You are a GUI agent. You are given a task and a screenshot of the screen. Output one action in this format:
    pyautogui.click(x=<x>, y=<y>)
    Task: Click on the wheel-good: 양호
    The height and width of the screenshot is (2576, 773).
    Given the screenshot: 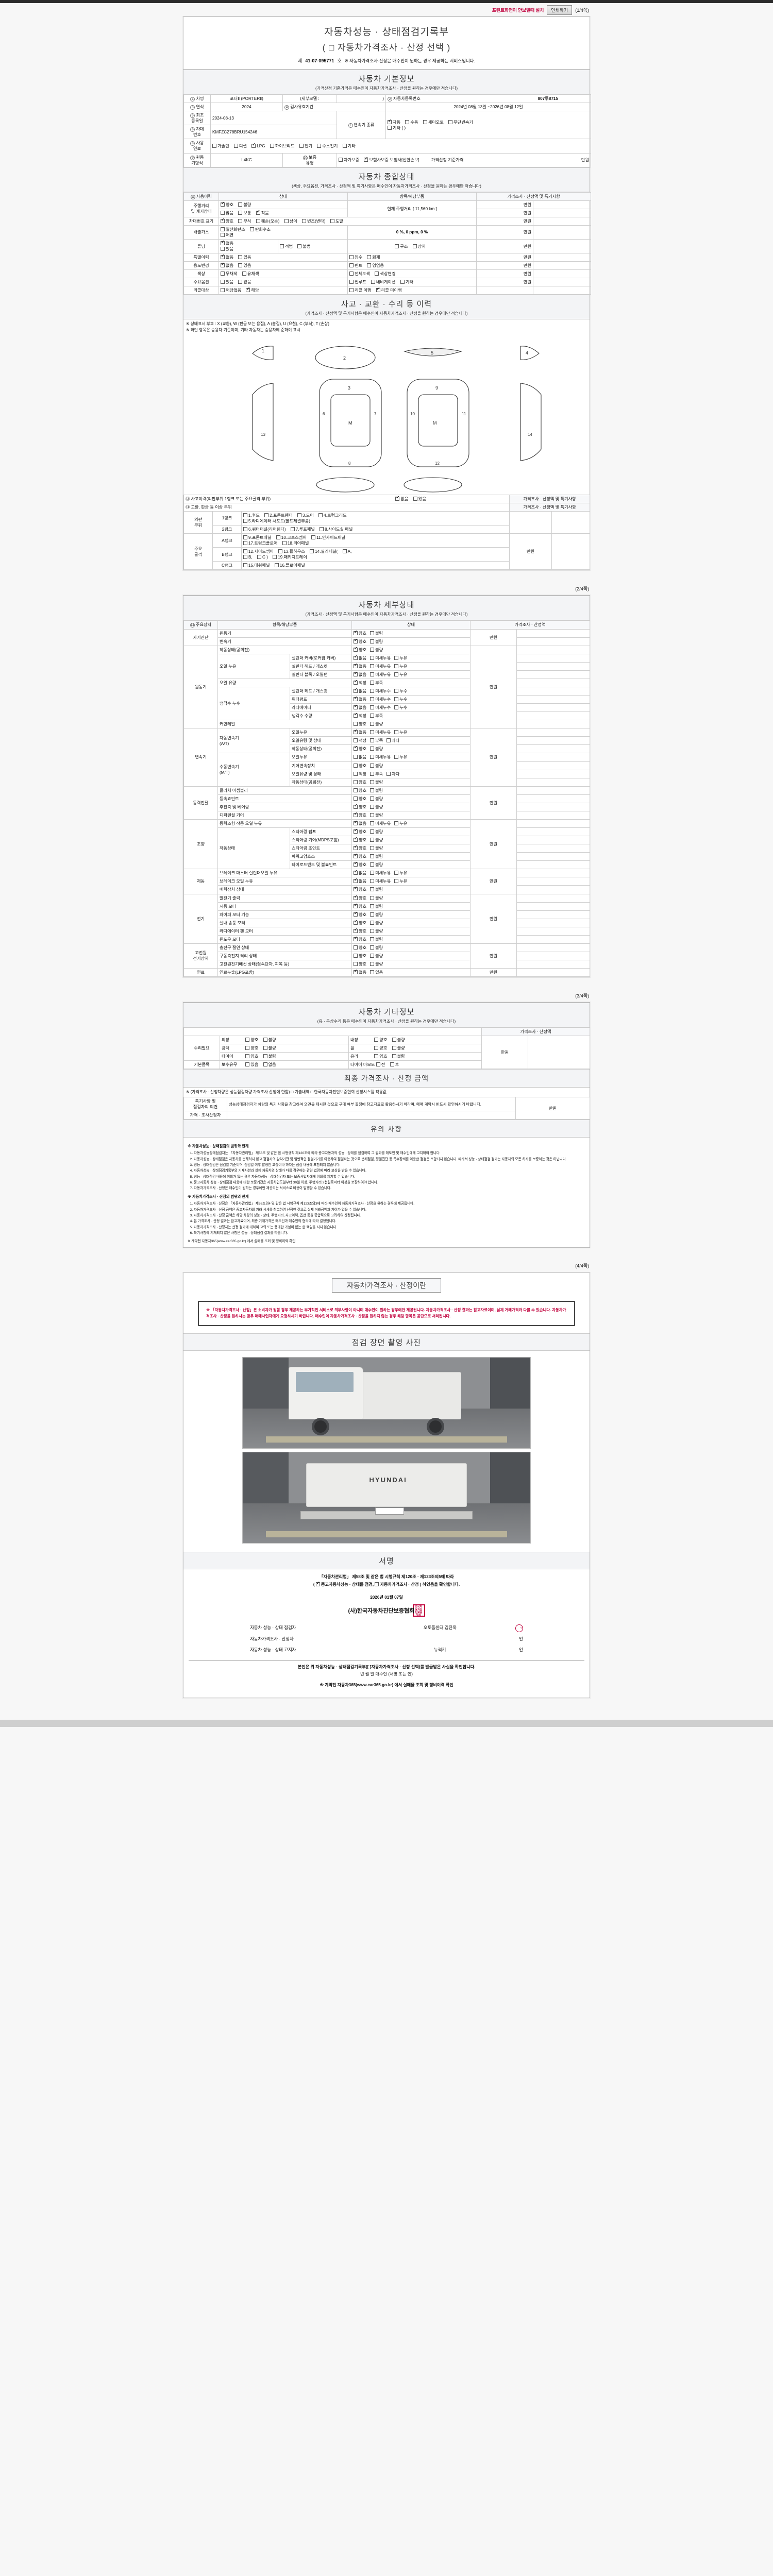 What is the action you would take?
    pyautogui.click(x=380, y=1048)
    